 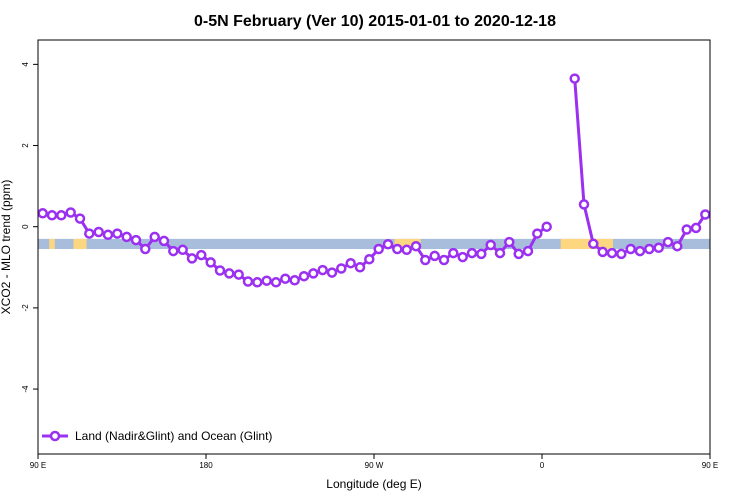 I want to click on y-tick-label: -4, so click(x=25, y=389).